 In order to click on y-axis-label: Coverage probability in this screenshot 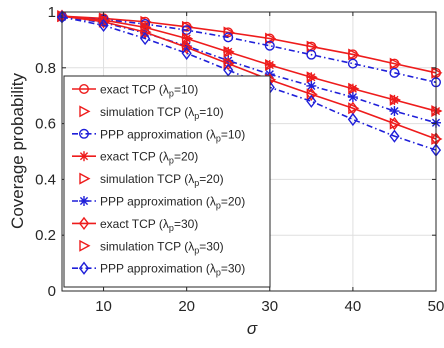, I will do `click(17, 151)`.